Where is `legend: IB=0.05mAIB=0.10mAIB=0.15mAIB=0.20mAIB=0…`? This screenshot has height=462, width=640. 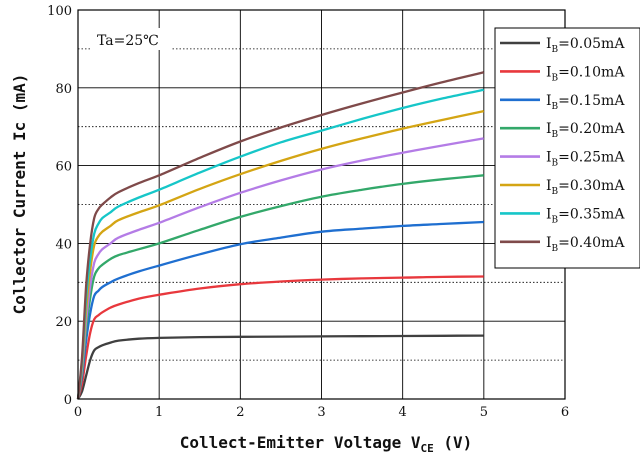 legend: IB=0.05mAIB=0.10mAIB=0.15mAIB=0.20mAIB=0… is located at coordinates (567, 148).